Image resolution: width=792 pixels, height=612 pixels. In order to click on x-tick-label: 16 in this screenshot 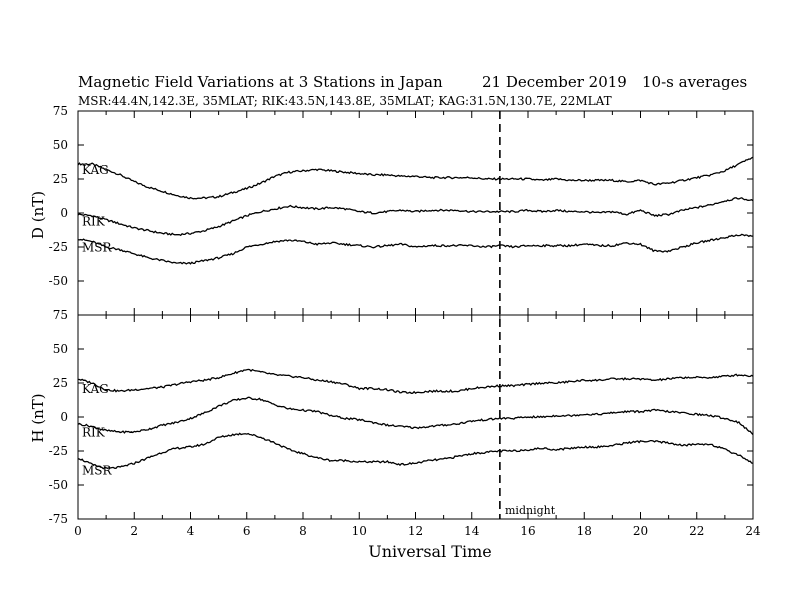, I will do `click(527, 531)`.